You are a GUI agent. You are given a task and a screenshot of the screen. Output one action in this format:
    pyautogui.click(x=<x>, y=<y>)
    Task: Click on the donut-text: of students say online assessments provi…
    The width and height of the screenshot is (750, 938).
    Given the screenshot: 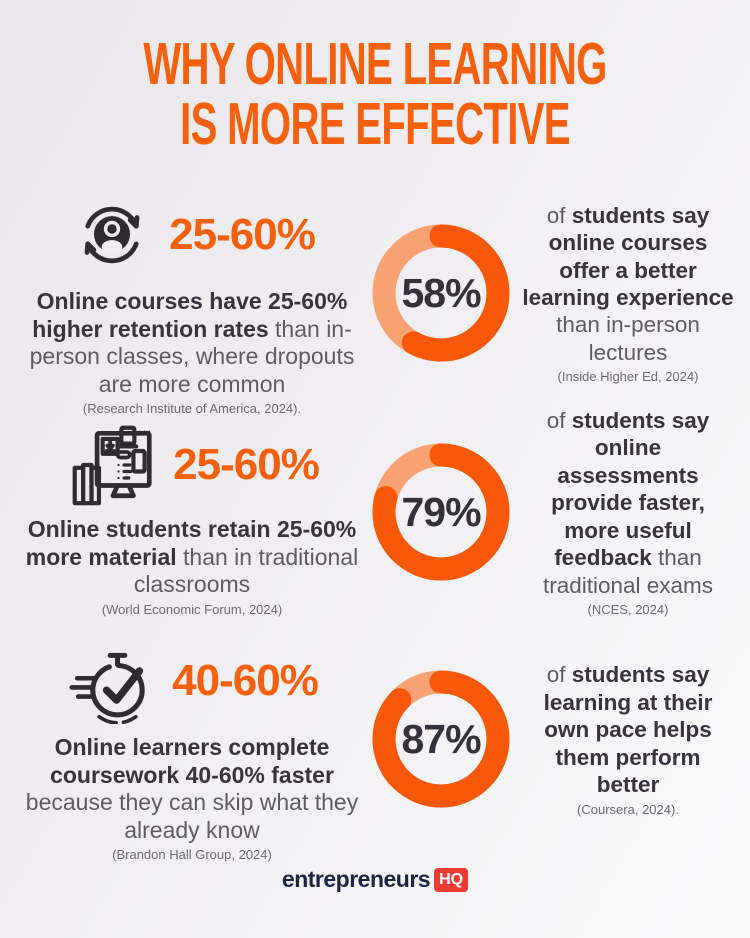 What is the action you would take?
    pyautogui.click(x=628, y=512)
    